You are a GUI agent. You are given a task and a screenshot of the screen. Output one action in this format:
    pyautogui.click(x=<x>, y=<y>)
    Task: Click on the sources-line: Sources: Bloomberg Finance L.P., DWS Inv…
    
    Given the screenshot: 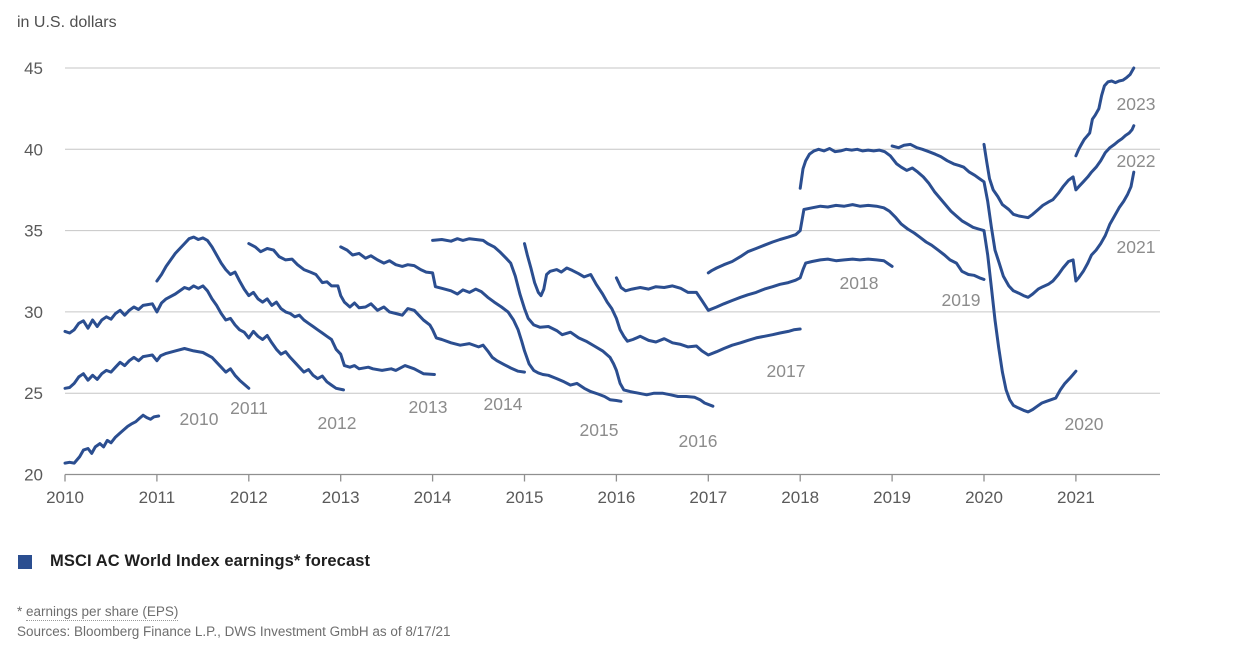 What is the action you would take?
    pyautogui.click(x=234, y=631)
    